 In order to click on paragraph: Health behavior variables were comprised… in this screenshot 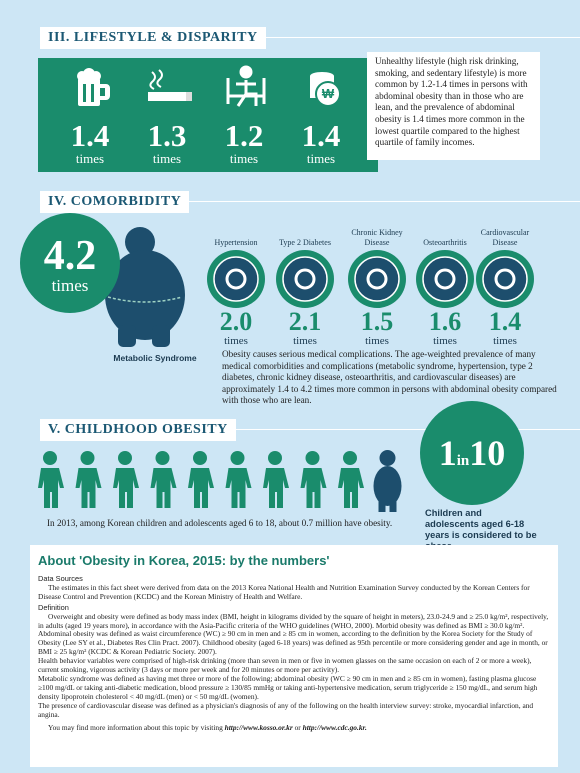, I will do `click(285, 665)`.